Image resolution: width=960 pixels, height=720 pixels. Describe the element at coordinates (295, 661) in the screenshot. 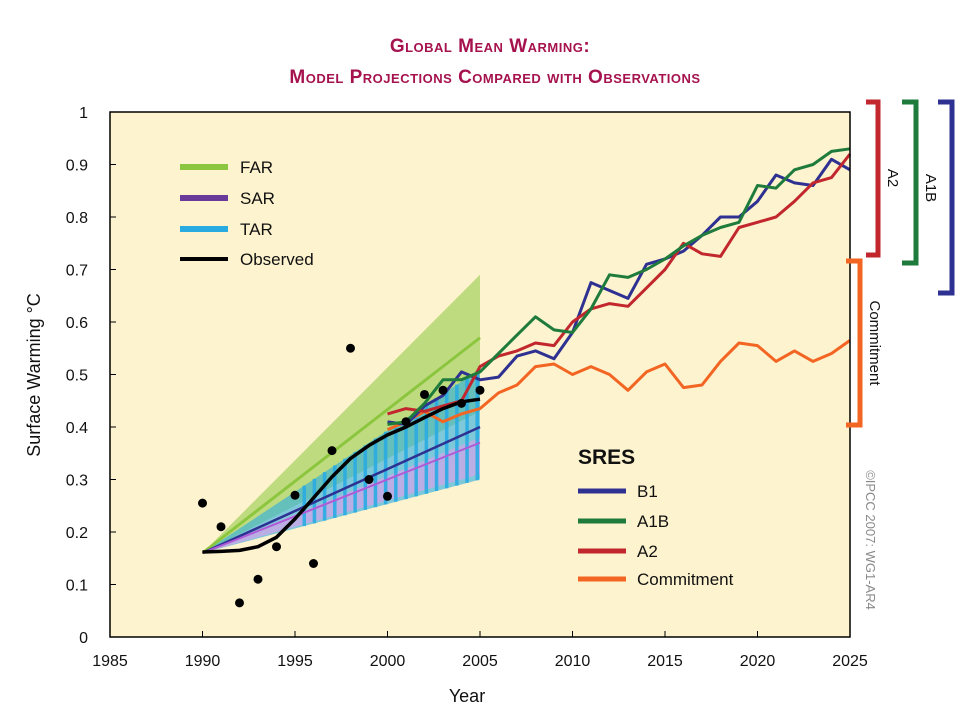

I see `x-tick-label: 1995` at that location.